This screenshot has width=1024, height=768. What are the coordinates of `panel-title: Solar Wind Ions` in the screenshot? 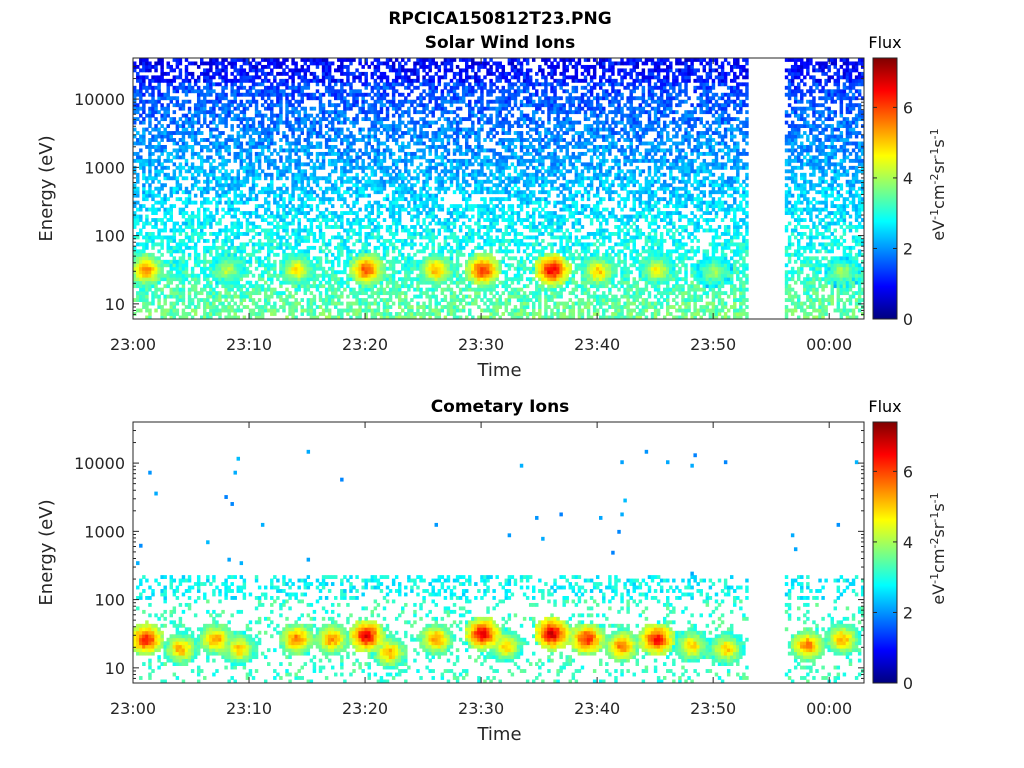 It's located at (500, 43).